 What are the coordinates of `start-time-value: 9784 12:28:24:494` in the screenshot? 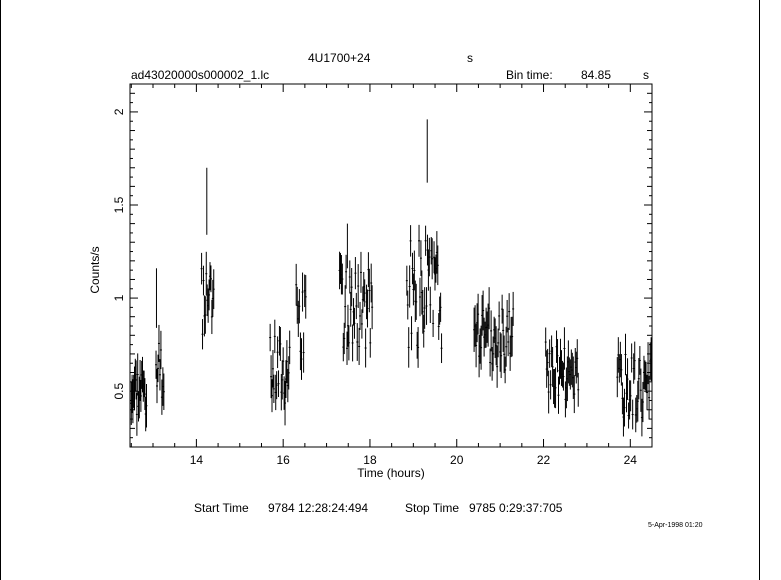 It's located at (318, 508).